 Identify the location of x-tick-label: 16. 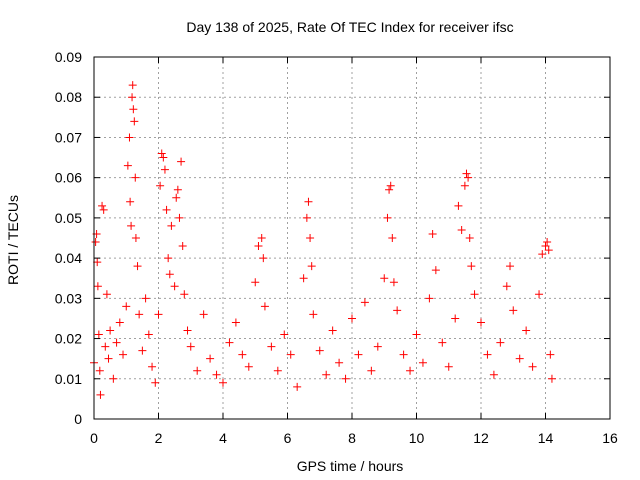
(610, 438).